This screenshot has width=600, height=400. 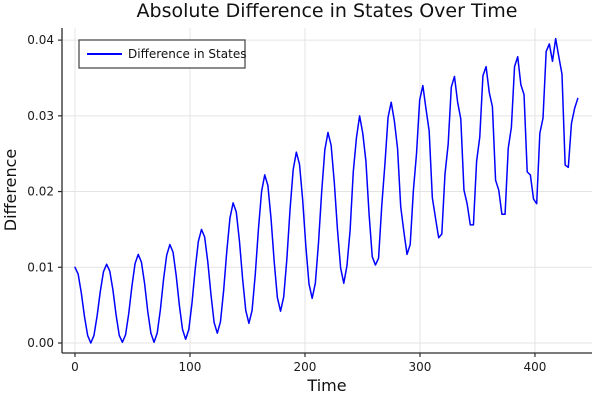 What do you see at coordinates (40, 40) in the screenshot?
I see `y-tick-label: 0.04` at bounding box center [40, 40].